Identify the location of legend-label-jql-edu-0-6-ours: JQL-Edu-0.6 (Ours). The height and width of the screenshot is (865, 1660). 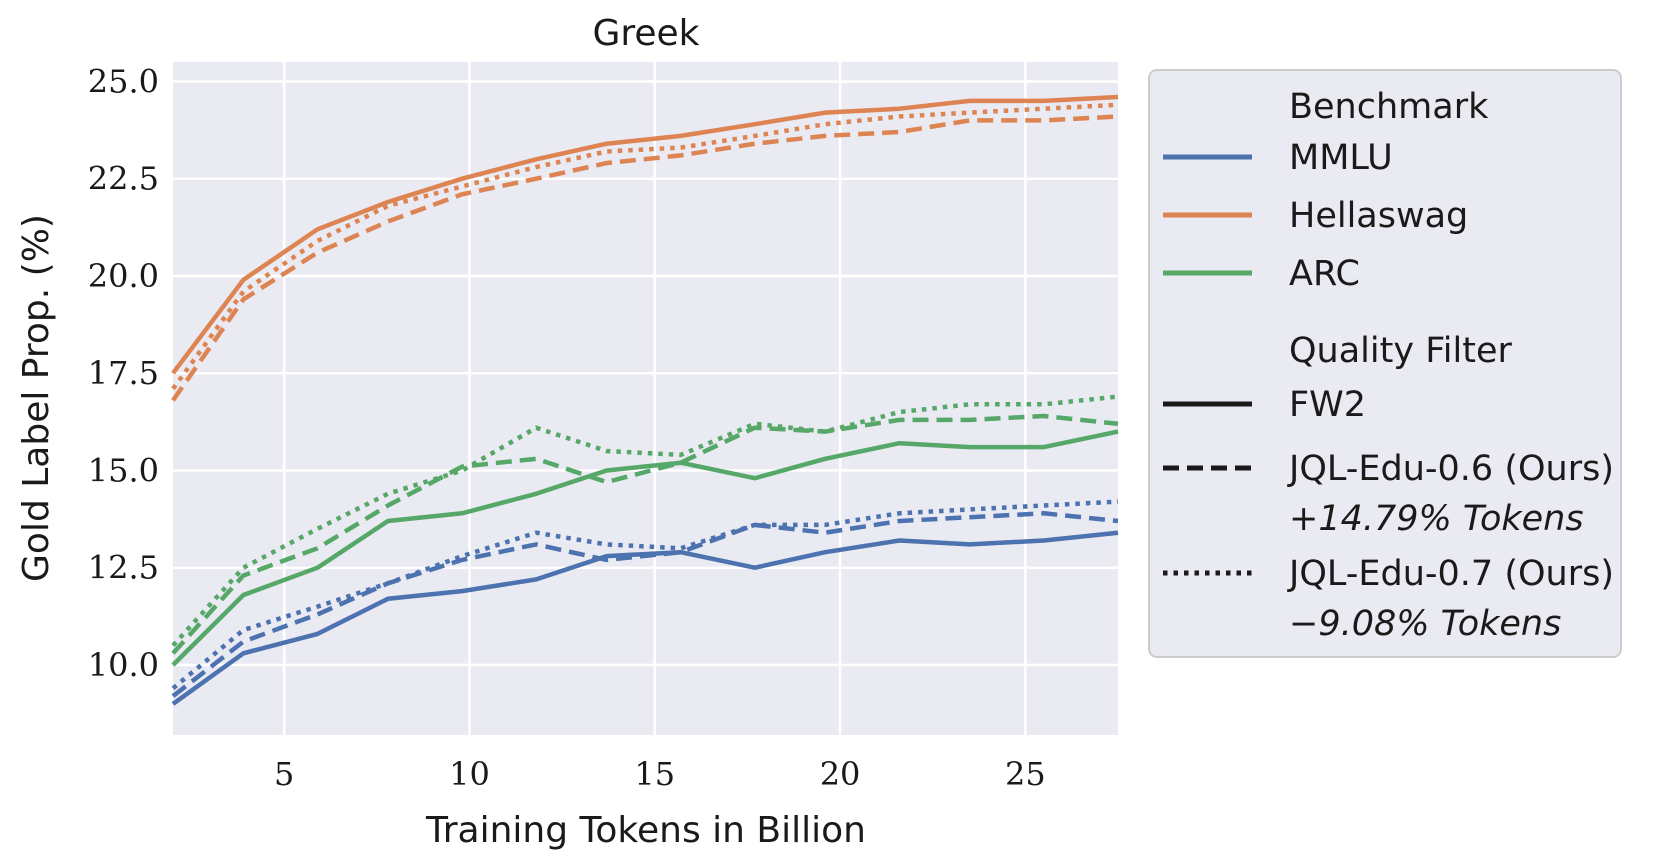
(1450, 469).